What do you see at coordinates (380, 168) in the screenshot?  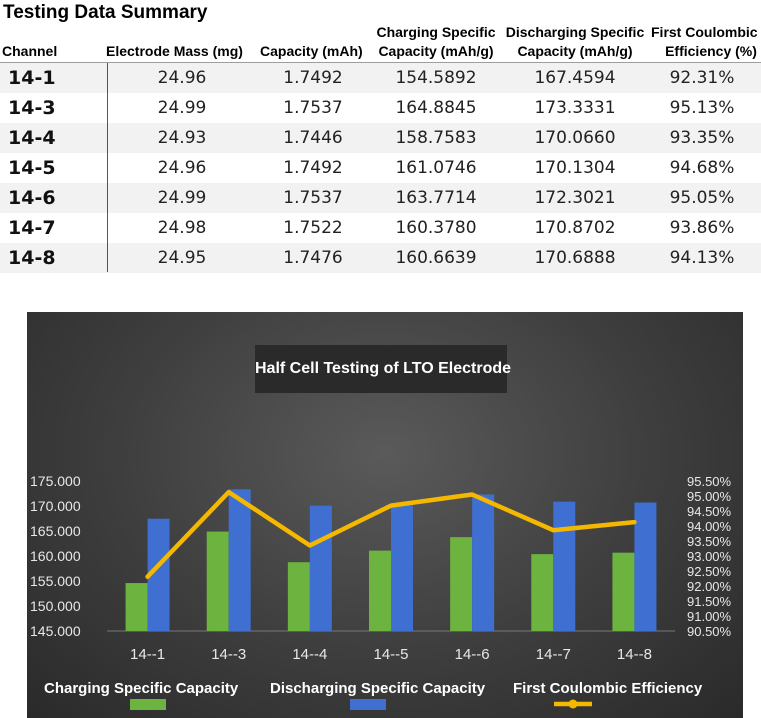 I see `table-row: 14-5 24.96 1.7492 161.0746 170.1304 94.68%` at bounding box center [380, 168].